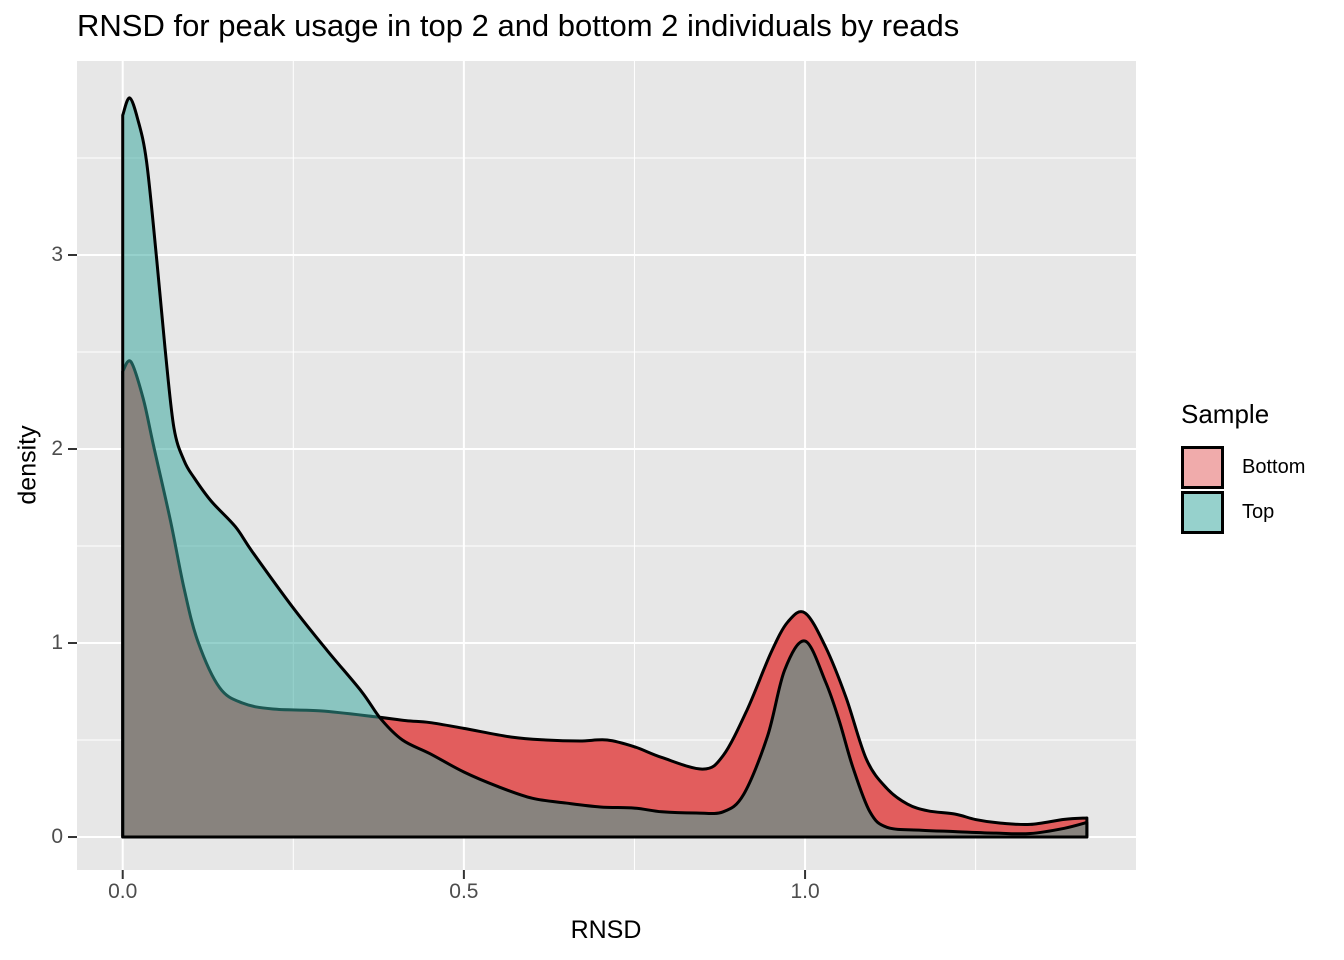 This screenshot has height=960, width=1344. I want to click on x-axis-title: RNSD, so click(606, 930).